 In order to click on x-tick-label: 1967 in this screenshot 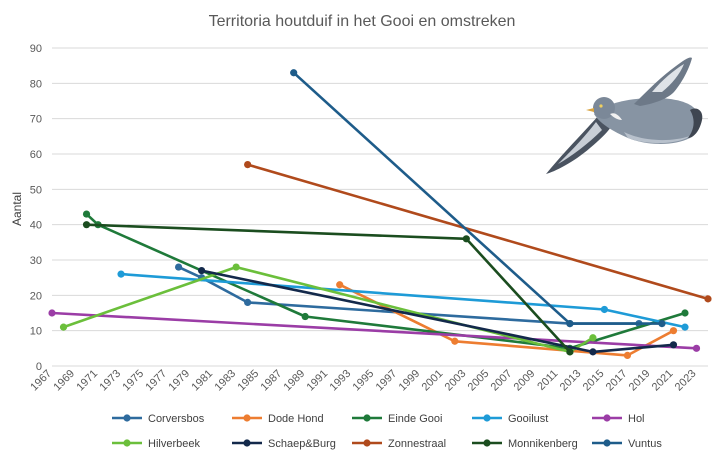, I will do `click(41, 381)`.